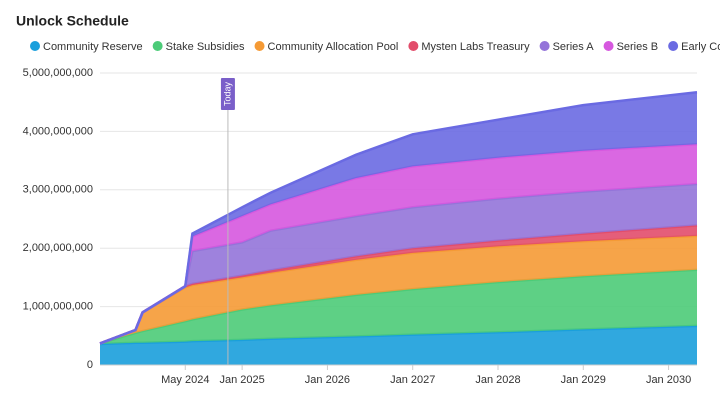 Image resolution: width=720 pixels, height=406 pixels. I want to click on y-tick-label: 5,000,000,000, so click(58, 73).